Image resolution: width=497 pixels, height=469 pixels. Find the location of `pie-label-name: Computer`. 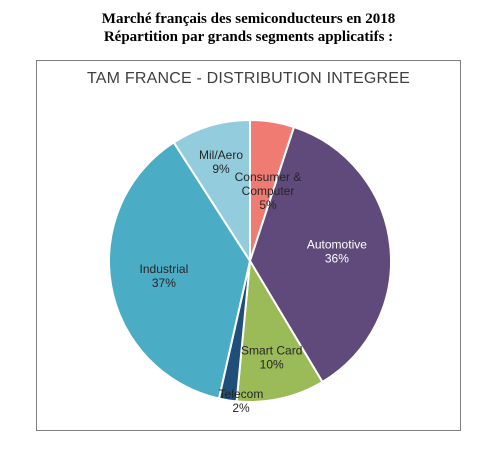

pie-label-name: Computer is located at coordinates (268, 191).